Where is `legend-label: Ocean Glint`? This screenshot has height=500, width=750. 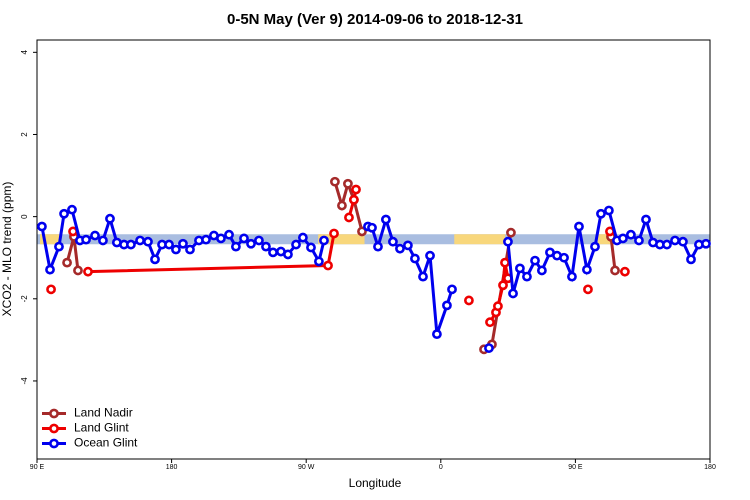 legend-label: Ocean Glint is located at coordinates (106, 443).